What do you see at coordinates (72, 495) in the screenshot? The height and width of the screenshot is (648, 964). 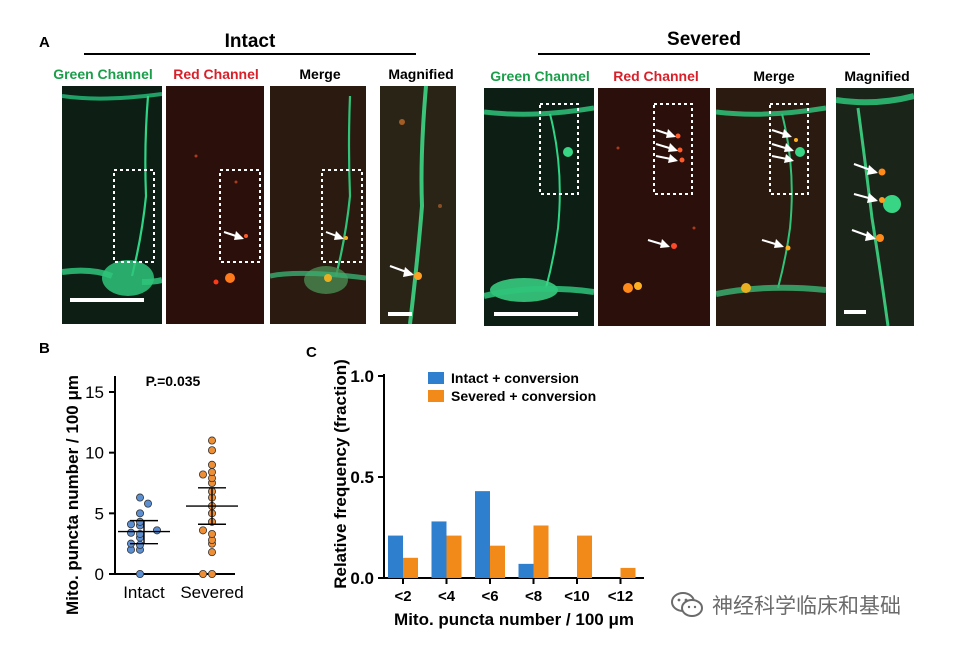 I see `panel-b-y-axis-label: Mito. puncta number / 100 μm` at bounding box center [72, 495].